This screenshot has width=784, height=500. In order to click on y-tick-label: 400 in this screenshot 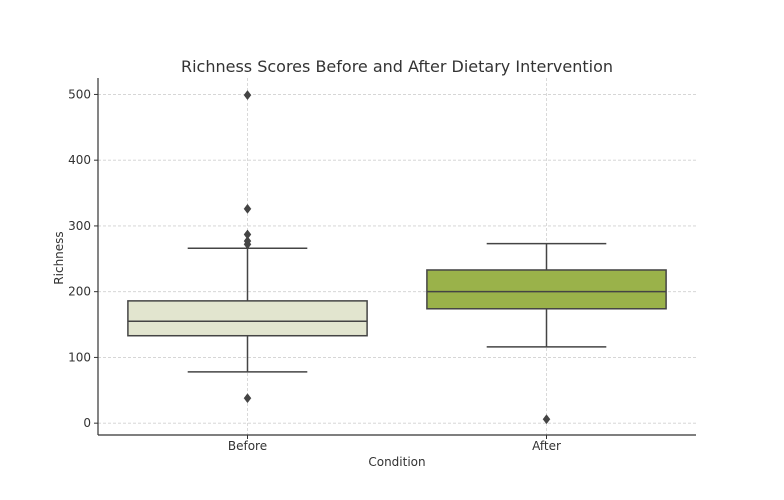, I will do `click(79, 160)`.